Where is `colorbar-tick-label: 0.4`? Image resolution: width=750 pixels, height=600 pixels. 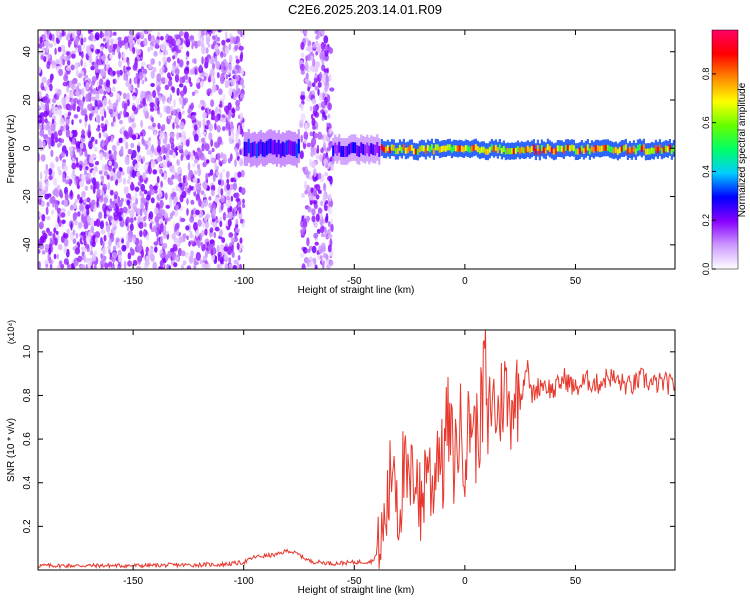
colorbar-tick-label: 0.4 is located at coordinates (706, 171).